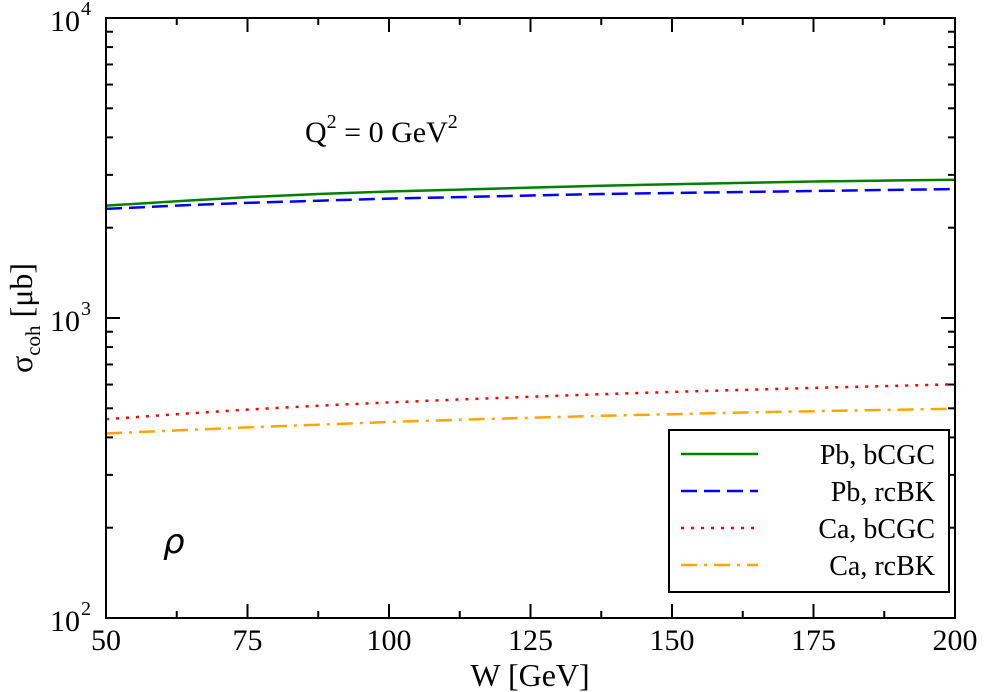 The image size is (984, 692). What do you see at coordinates (86, 309) in the screenshot?
I see `y-tick-exponent: 3` at bounding box center [86, 309].